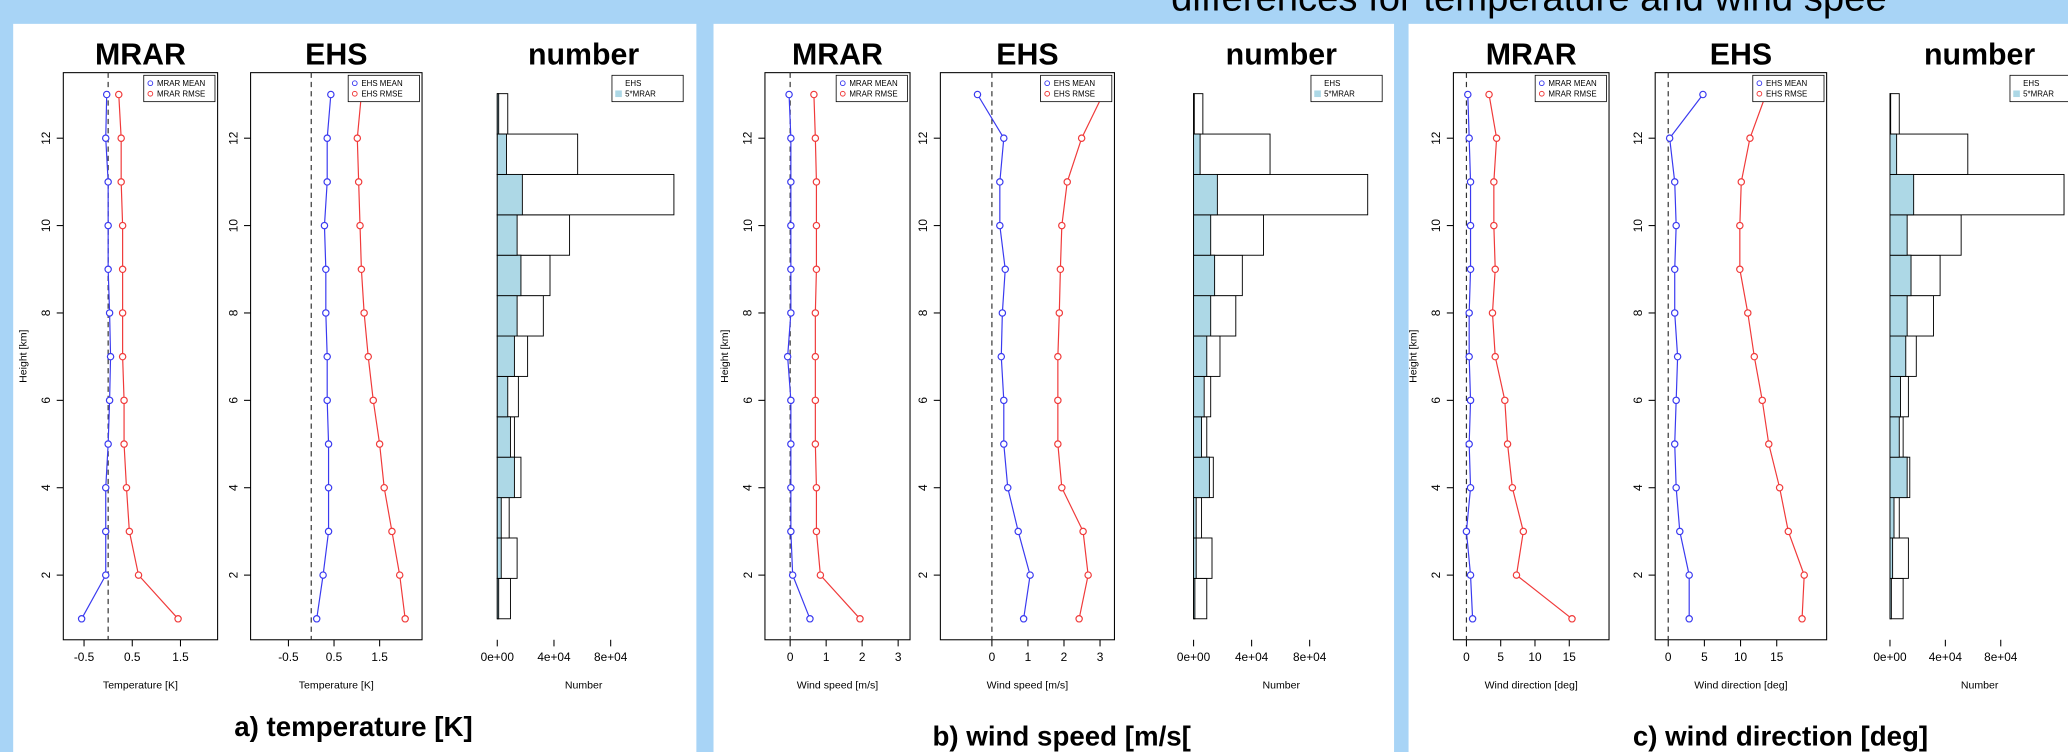 The image size is (2068, 752). What do you see at coordinates (1572, 83) in the screenshot?
I see `legend-label: MRAR MEAN` at bounding box center [1572, 83].